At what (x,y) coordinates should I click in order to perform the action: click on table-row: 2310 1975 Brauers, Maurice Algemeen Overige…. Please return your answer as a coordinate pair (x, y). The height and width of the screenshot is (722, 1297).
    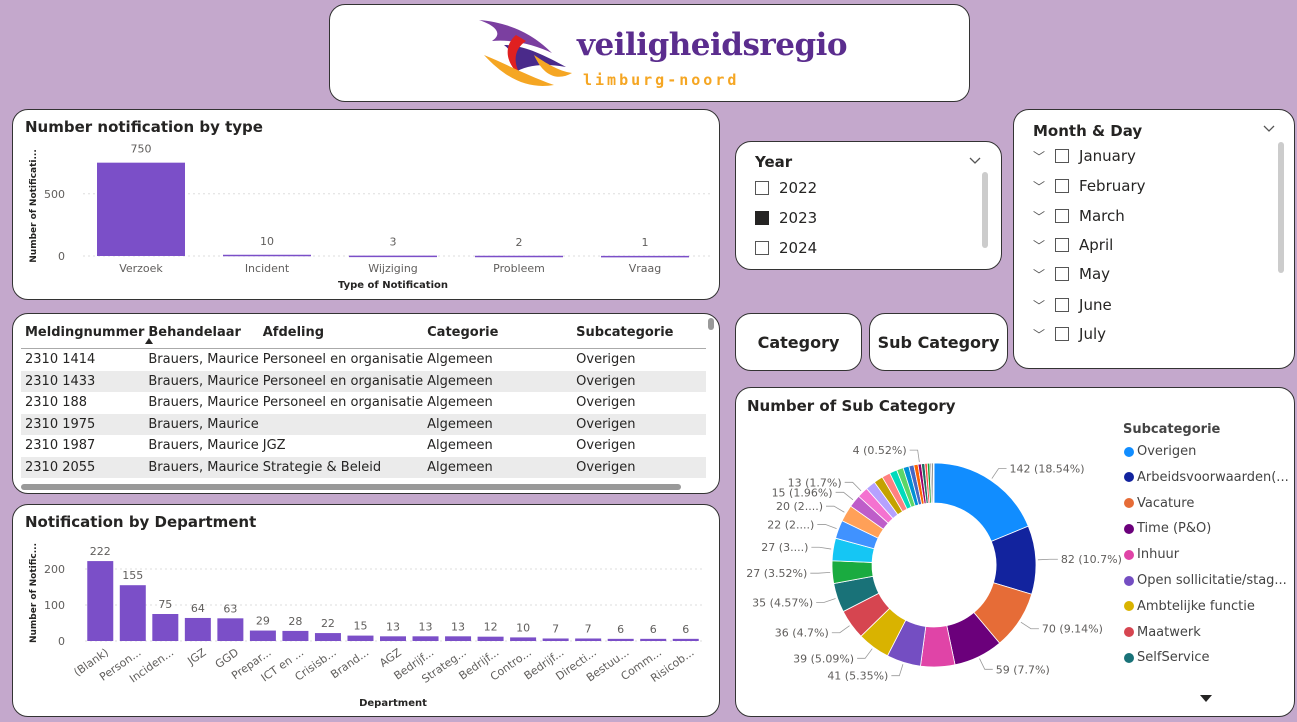
    Looking at the image, I should click on (363, 424).